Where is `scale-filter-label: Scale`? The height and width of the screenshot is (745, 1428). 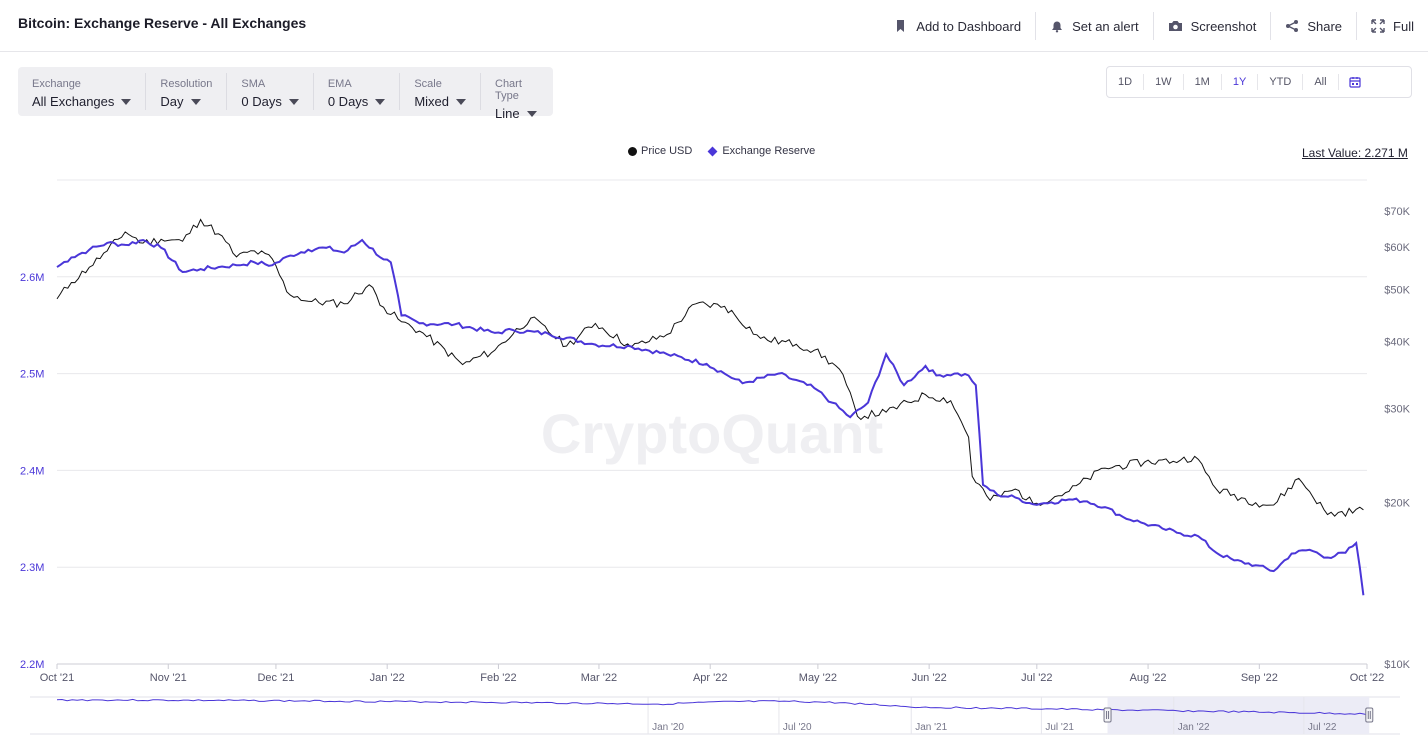
scale-filter-label: Scale is located at coordinates (428, 84).